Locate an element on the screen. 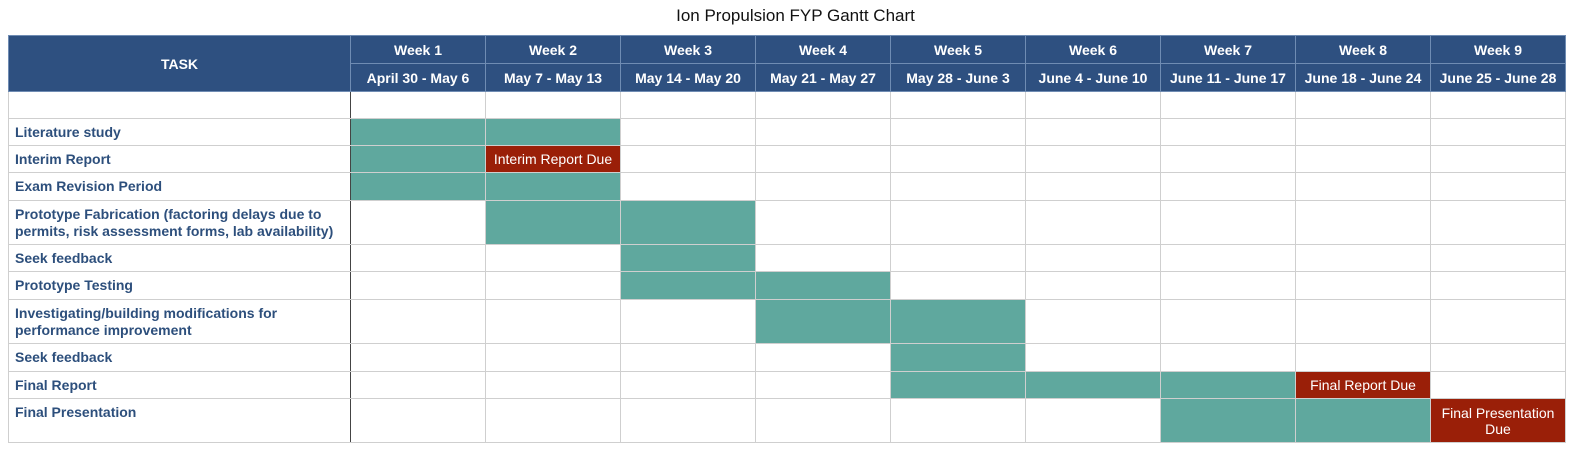 The height and width of the screenshot is (457, 1591). week-header: Week 9 is located at coordinates (1498, 49).